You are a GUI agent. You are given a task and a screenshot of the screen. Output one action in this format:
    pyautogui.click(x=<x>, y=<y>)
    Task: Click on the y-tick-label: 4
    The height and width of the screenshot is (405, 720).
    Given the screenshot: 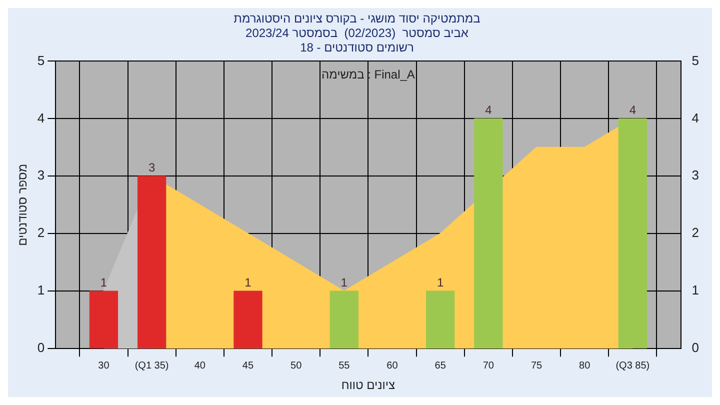 What is the action you would take?
    pyautogui.click(x=41, y=118)
    